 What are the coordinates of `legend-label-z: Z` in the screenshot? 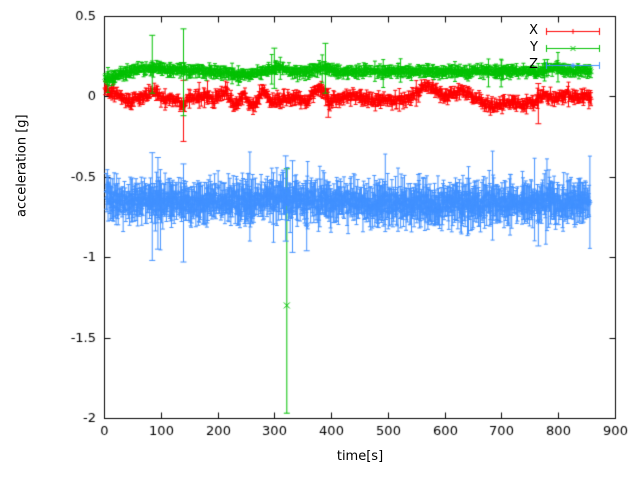 It's located at (533, 64).